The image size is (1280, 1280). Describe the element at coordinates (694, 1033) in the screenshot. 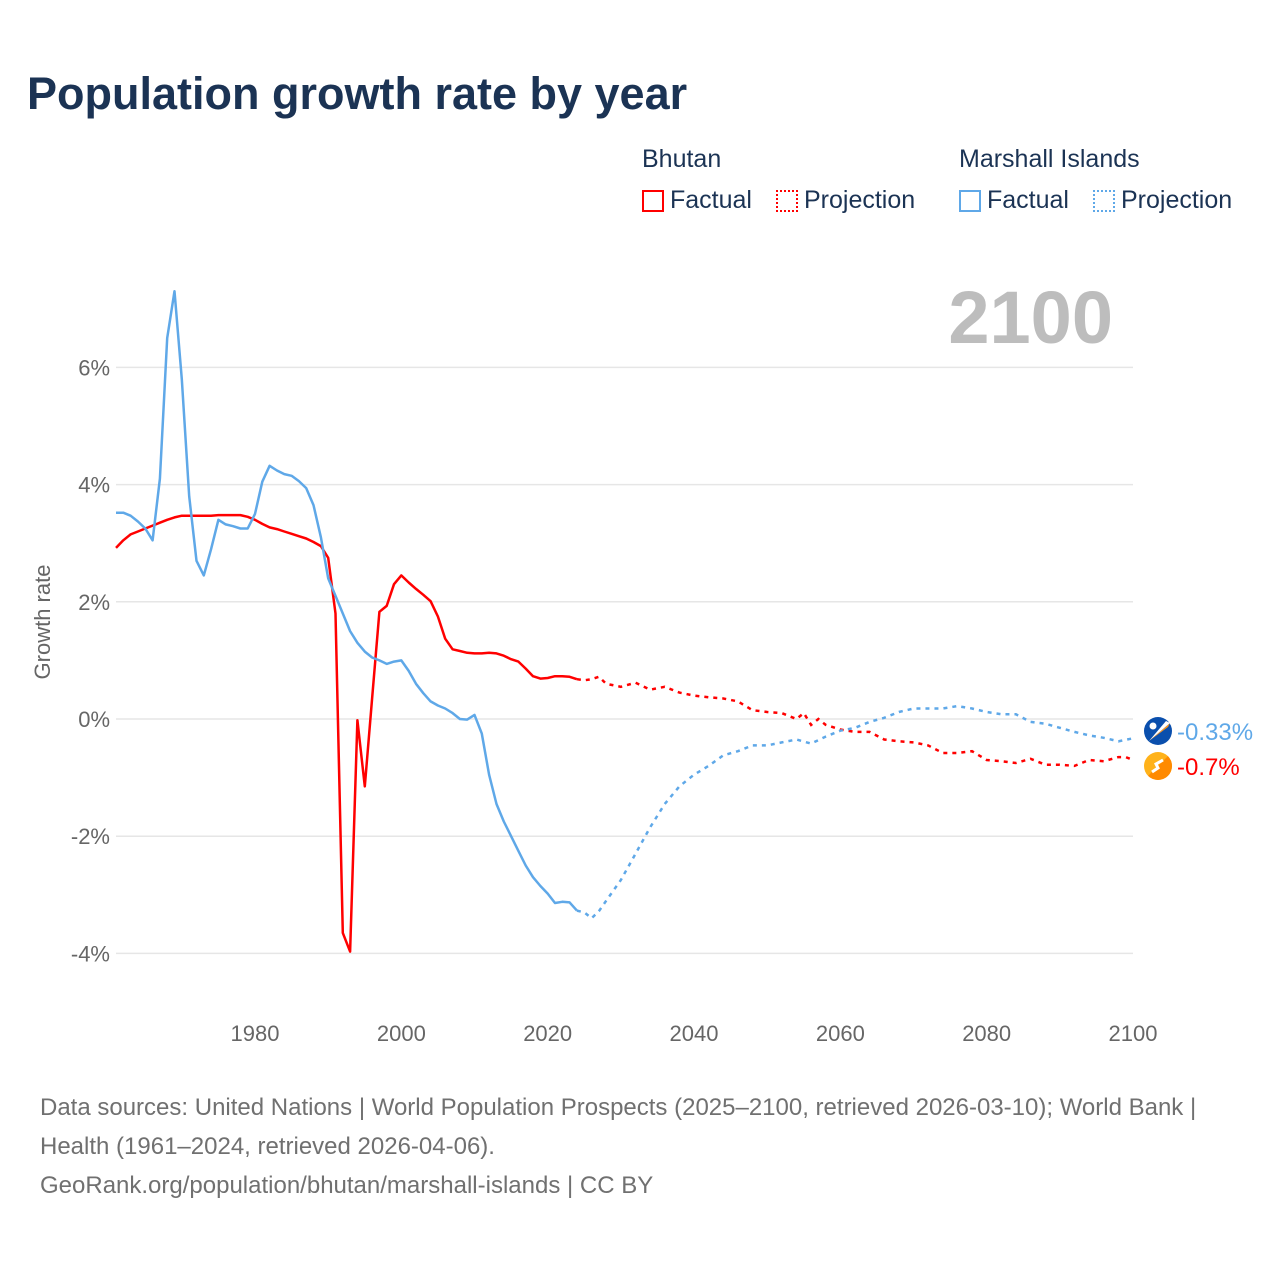

I see `x-tick-label: 2040` at that location.